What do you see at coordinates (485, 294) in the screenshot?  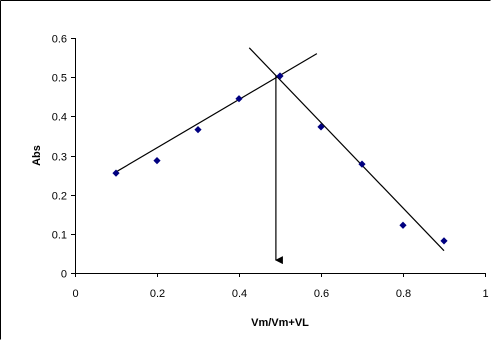 I see `x-tick-label: 1` at bounding box center [485, 294].